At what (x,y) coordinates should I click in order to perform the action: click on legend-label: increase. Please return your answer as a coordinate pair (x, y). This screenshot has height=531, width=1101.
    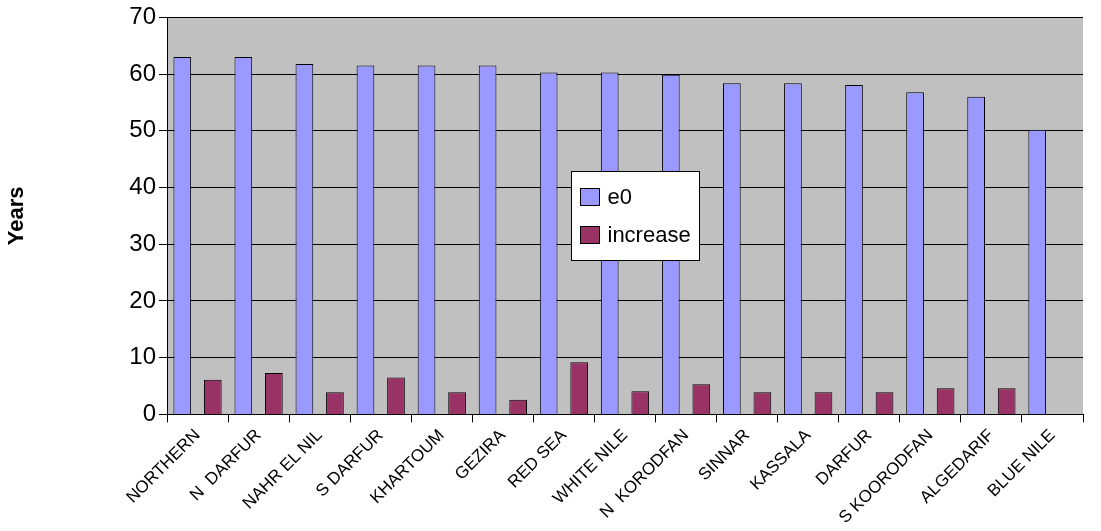
    Looking at the image, I should click on (649, 234).